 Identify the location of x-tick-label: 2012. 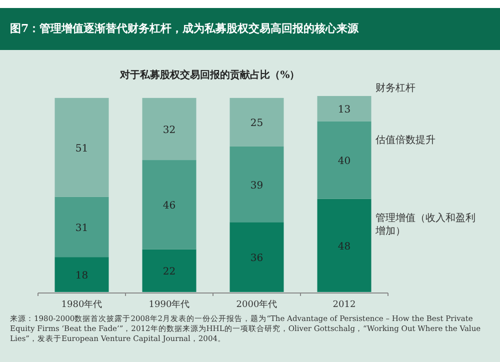
(344, 305).